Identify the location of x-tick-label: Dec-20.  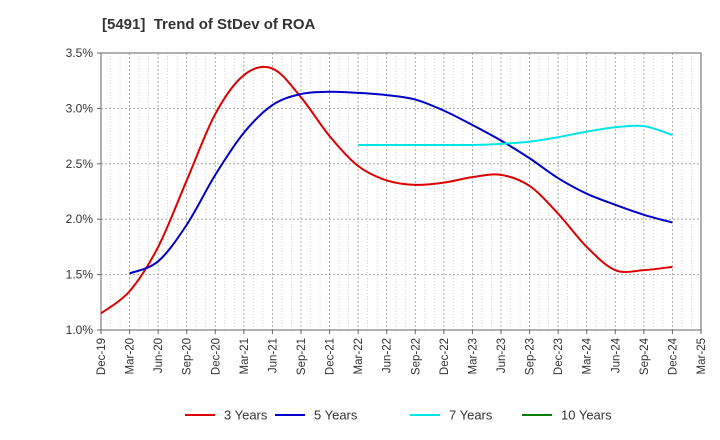
(216, 356).